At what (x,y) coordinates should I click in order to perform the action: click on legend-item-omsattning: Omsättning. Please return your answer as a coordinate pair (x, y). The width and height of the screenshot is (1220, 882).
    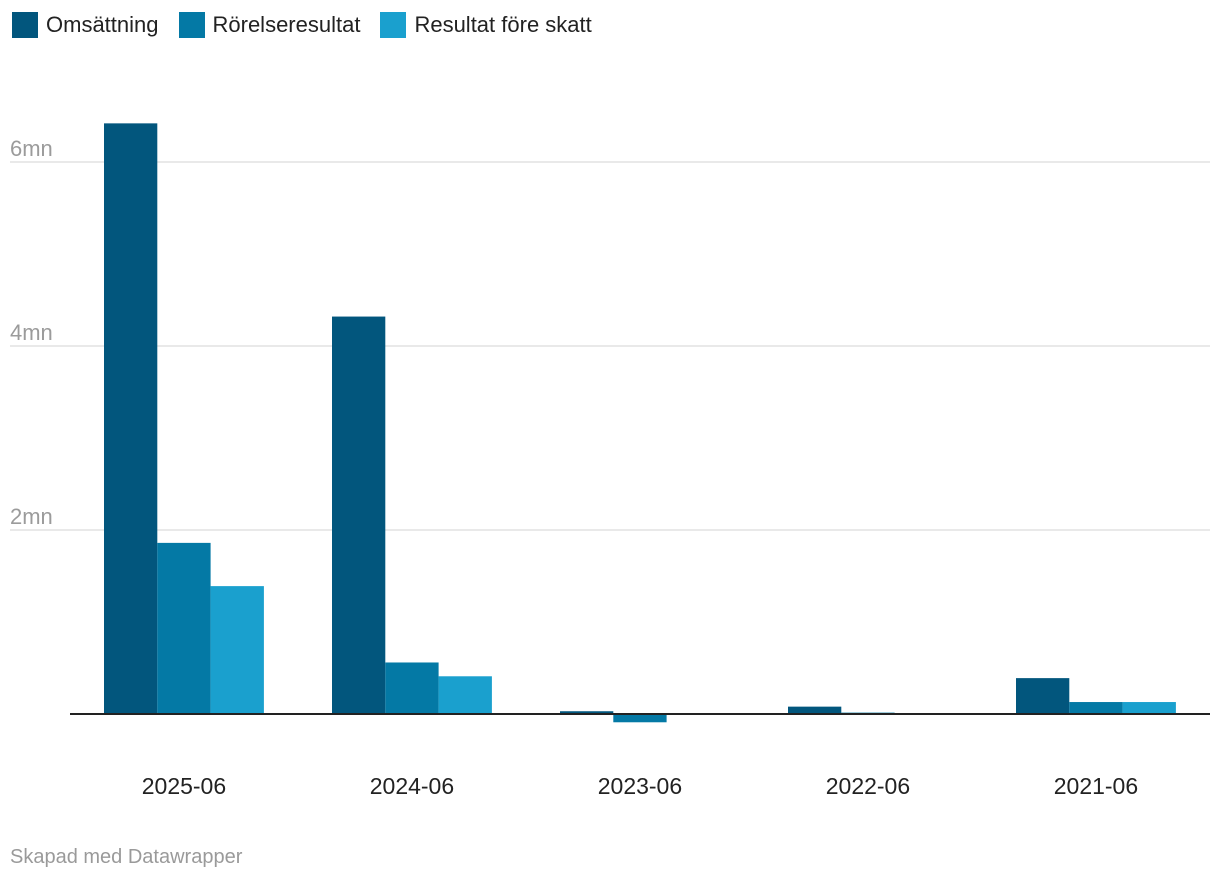
    Looking at the image, I should click on (85, 25).